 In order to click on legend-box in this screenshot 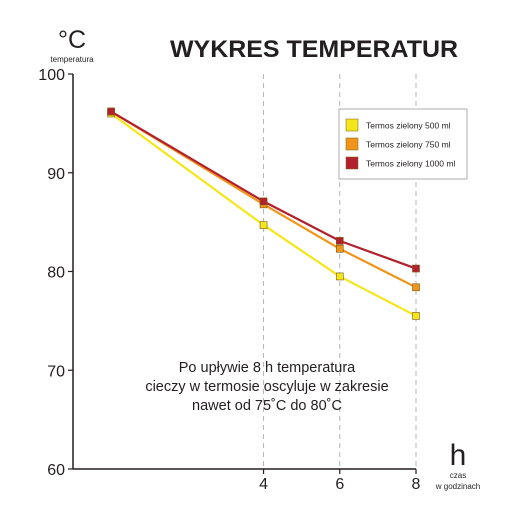, I will do `click(403, 144)`.